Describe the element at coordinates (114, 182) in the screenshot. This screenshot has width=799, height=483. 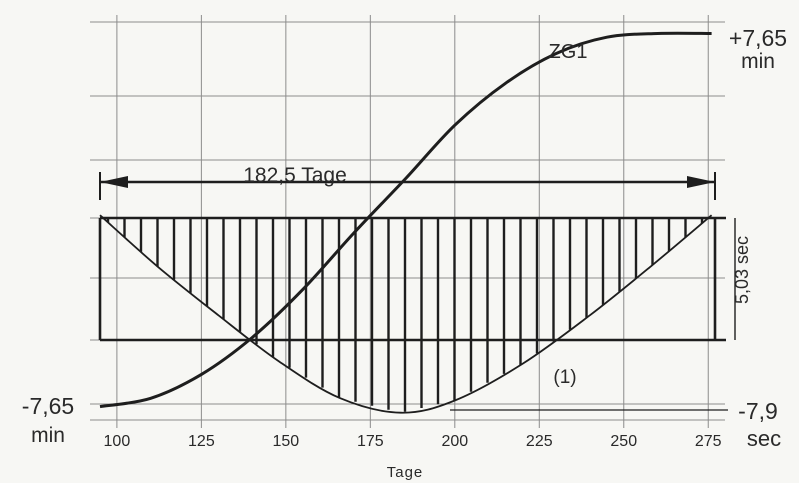
I see `span-arrow-left-head` at that location.